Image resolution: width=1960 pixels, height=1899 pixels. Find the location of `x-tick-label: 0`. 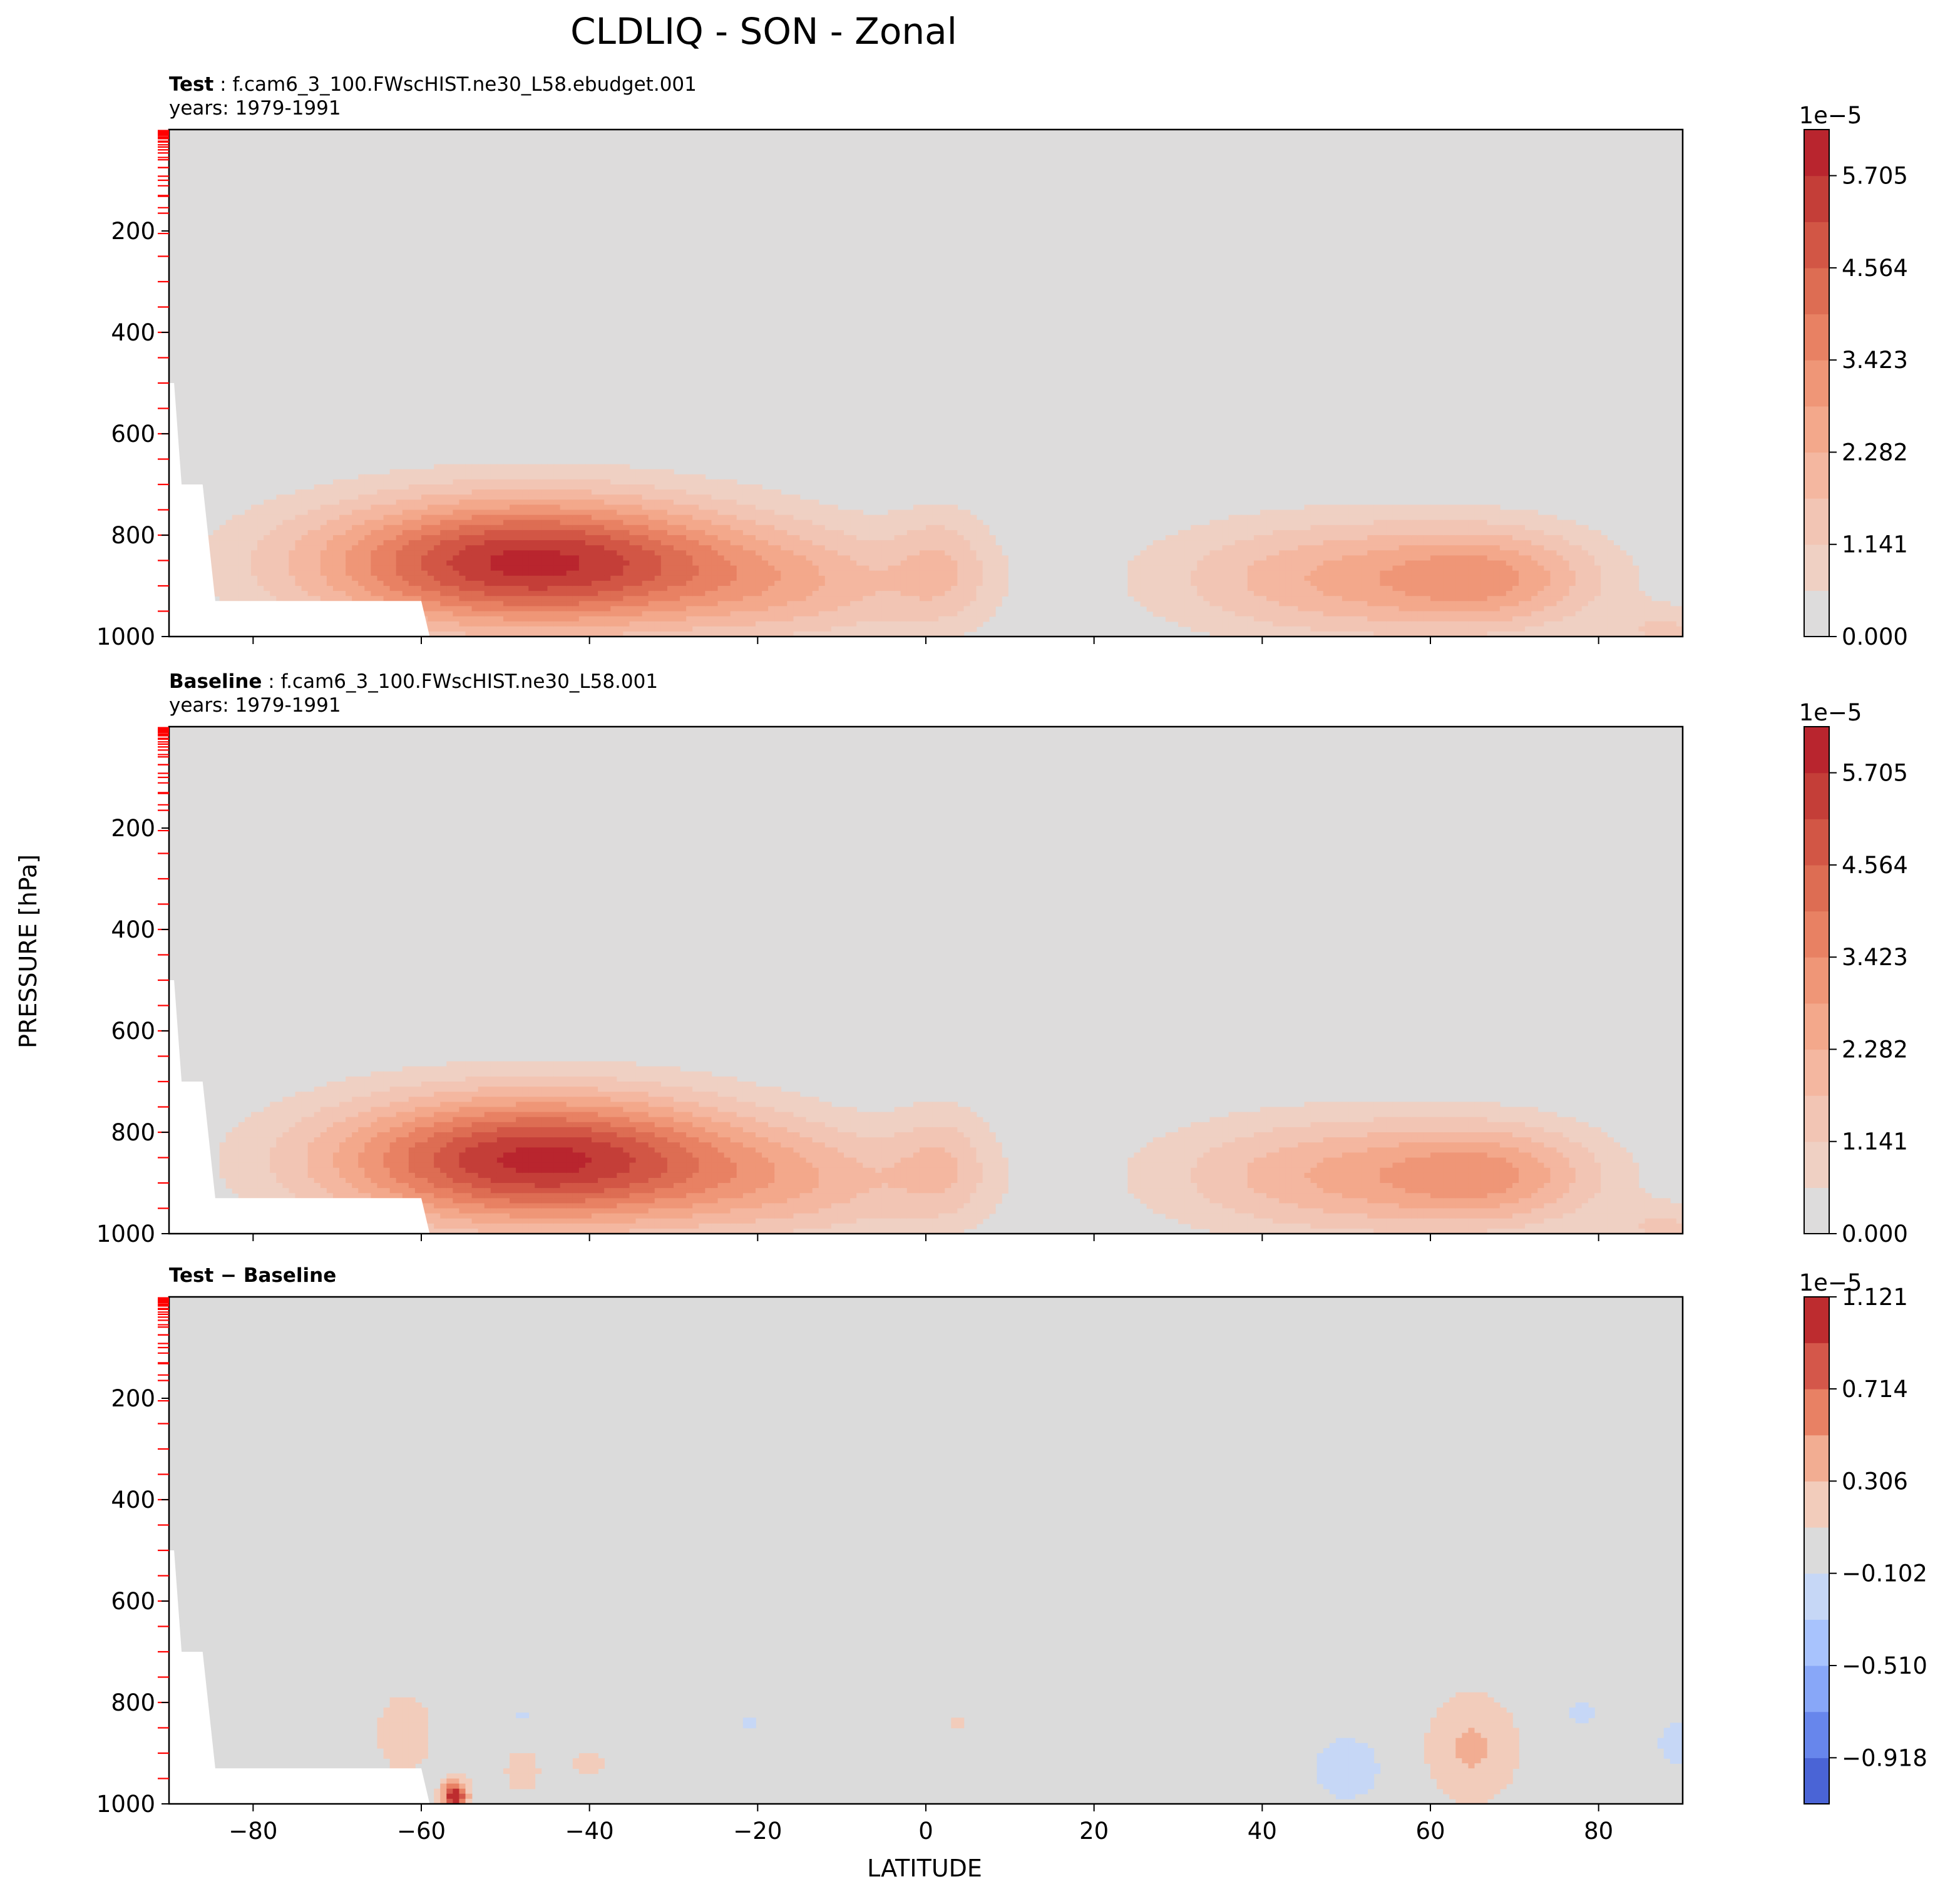

x-tick-label: 0 is located at coordinates (925, 1831).